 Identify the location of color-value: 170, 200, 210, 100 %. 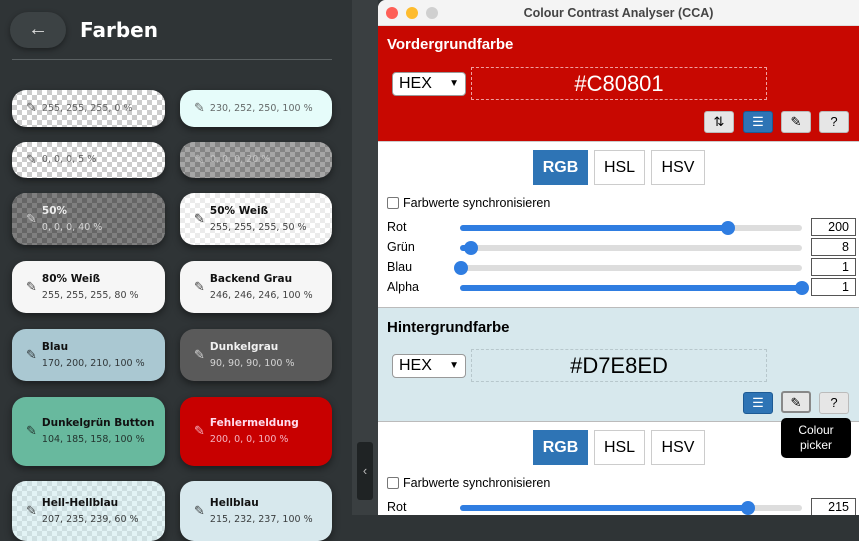
(93, 363).